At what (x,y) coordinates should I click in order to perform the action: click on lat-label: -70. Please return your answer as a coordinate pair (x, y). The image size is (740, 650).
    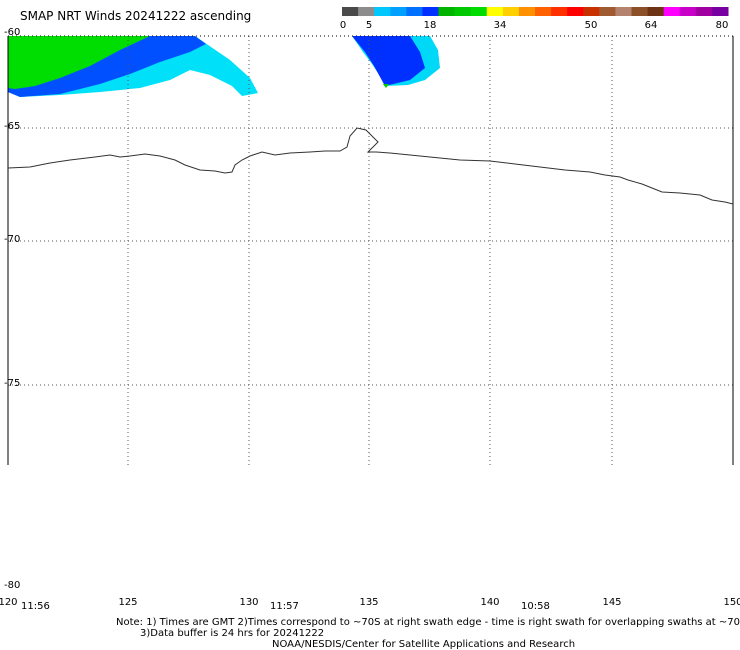
    Looking at the image, I should click on (12, 239).